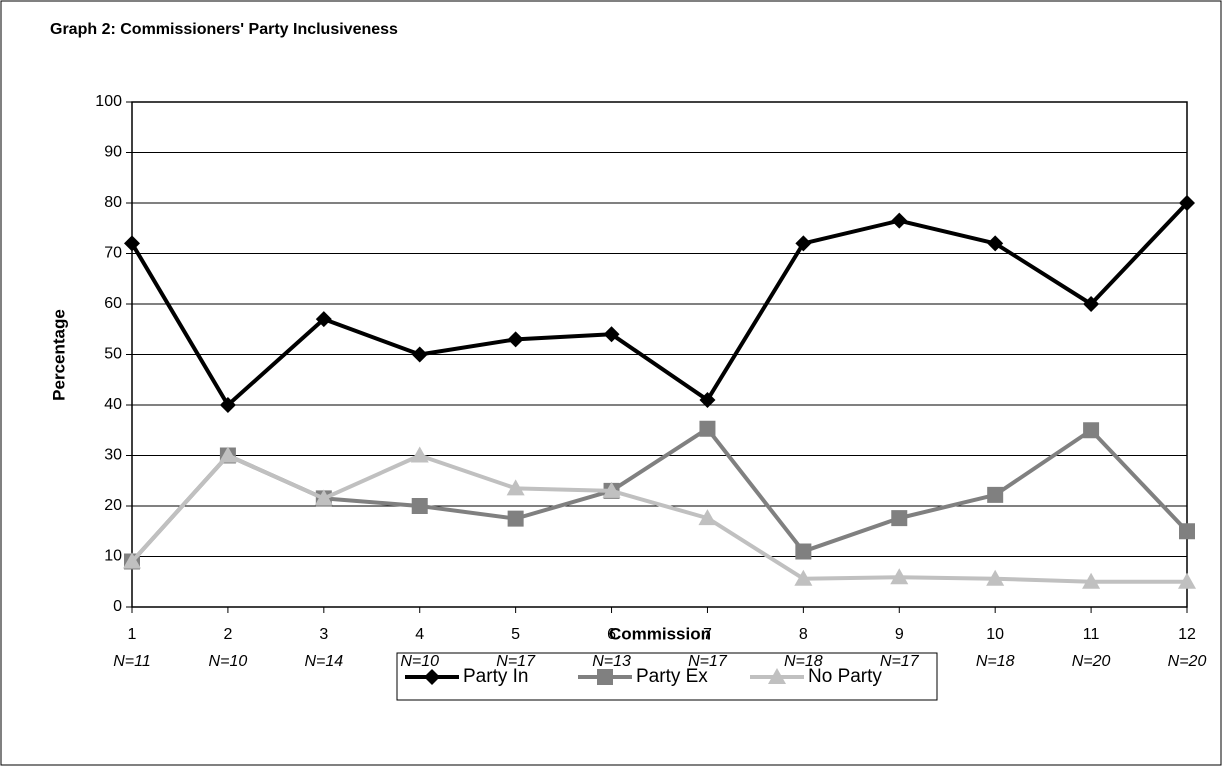  What do you see at coordinates (611, 661) in the screenshot?
I see `x-tick-sublabel: N=13` at bounding box center [611, 661].